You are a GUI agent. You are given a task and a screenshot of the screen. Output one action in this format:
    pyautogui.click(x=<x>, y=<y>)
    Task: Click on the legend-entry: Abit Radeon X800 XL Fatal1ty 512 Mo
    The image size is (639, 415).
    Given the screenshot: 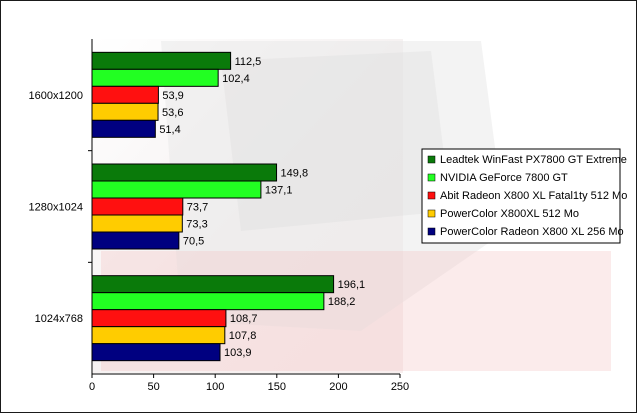 What is the action you would take?
    pyautogui.click(x=533, y=196)
    